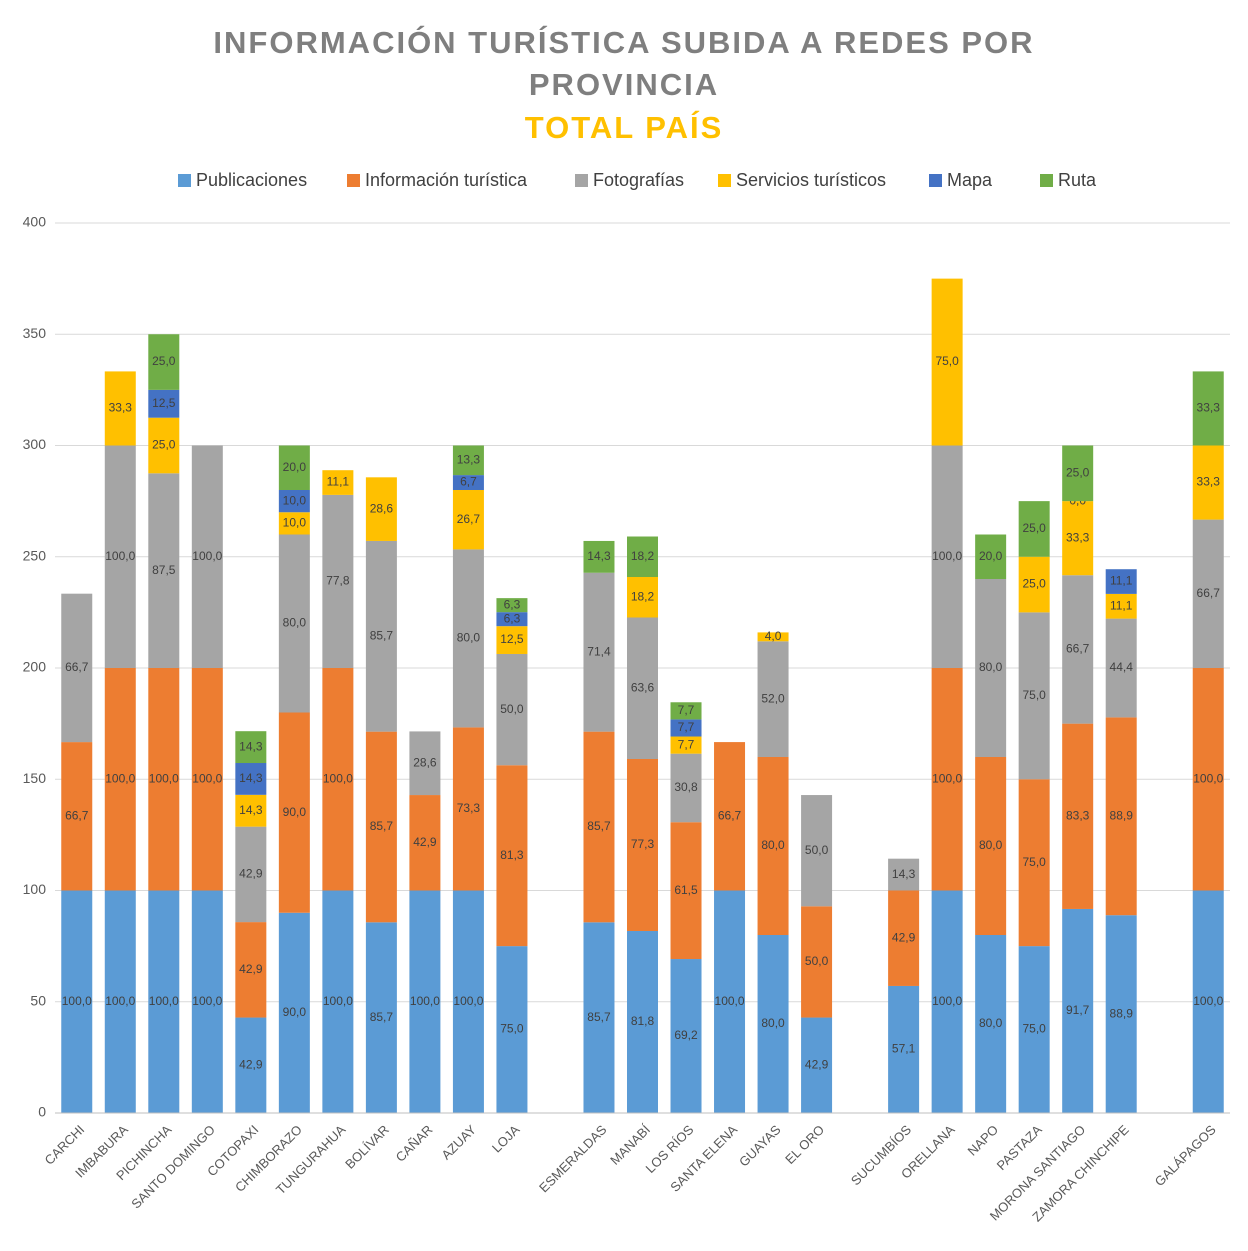  What do you see at coordinates (811, 180) in the screenshot?
I see `legend-label: Servicios turísticos` at bounding box center [811, 180].